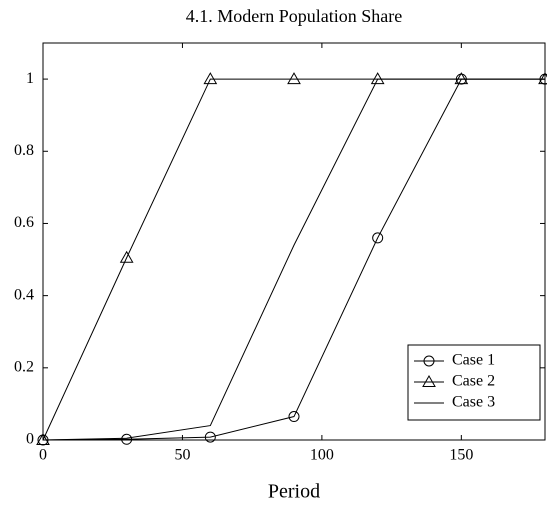  Describe the element at coordinates (24, 150) in the screenshot. I see `y-tick-label: 0.8` at that location.